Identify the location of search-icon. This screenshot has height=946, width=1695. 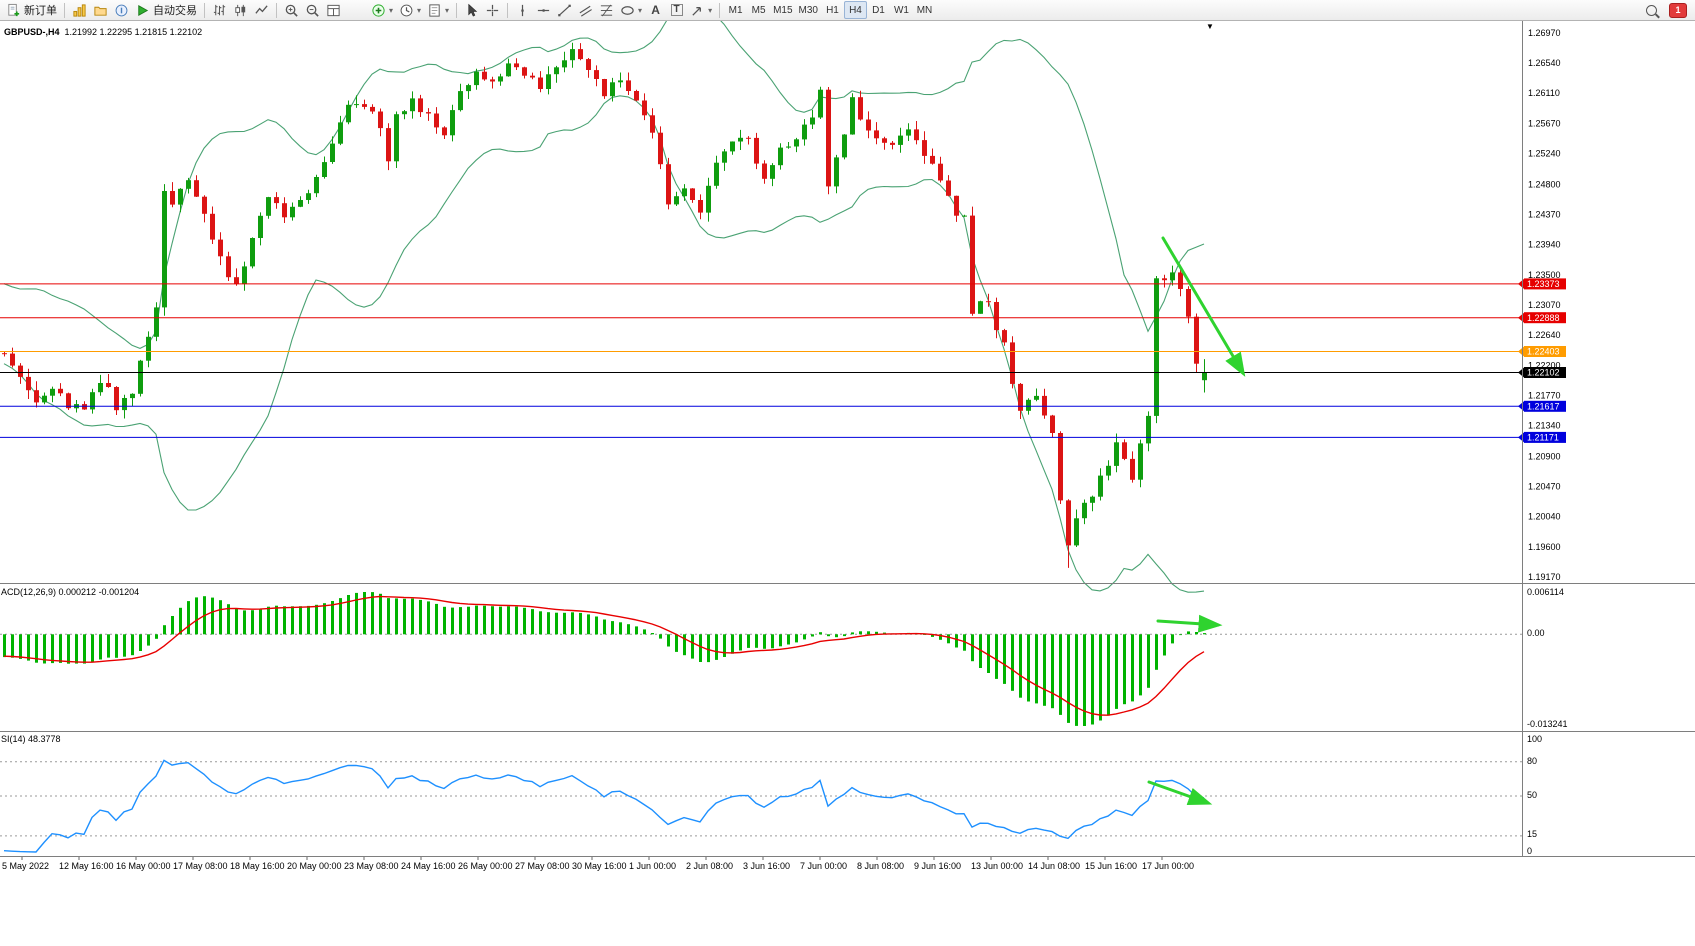
(1651, 10).